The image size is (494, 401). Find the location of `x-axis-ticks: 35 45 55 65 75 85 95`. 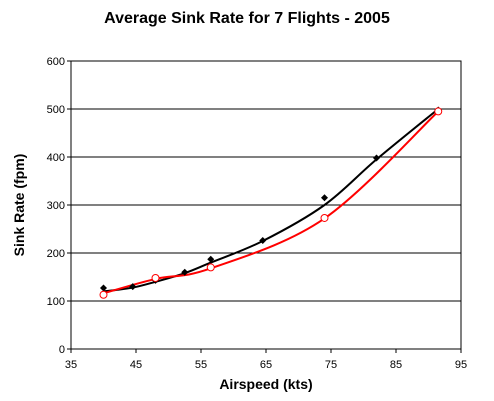

x-axis-ticks: 35 45 55 65 75 85 95 is located at coordinates (266, 360).